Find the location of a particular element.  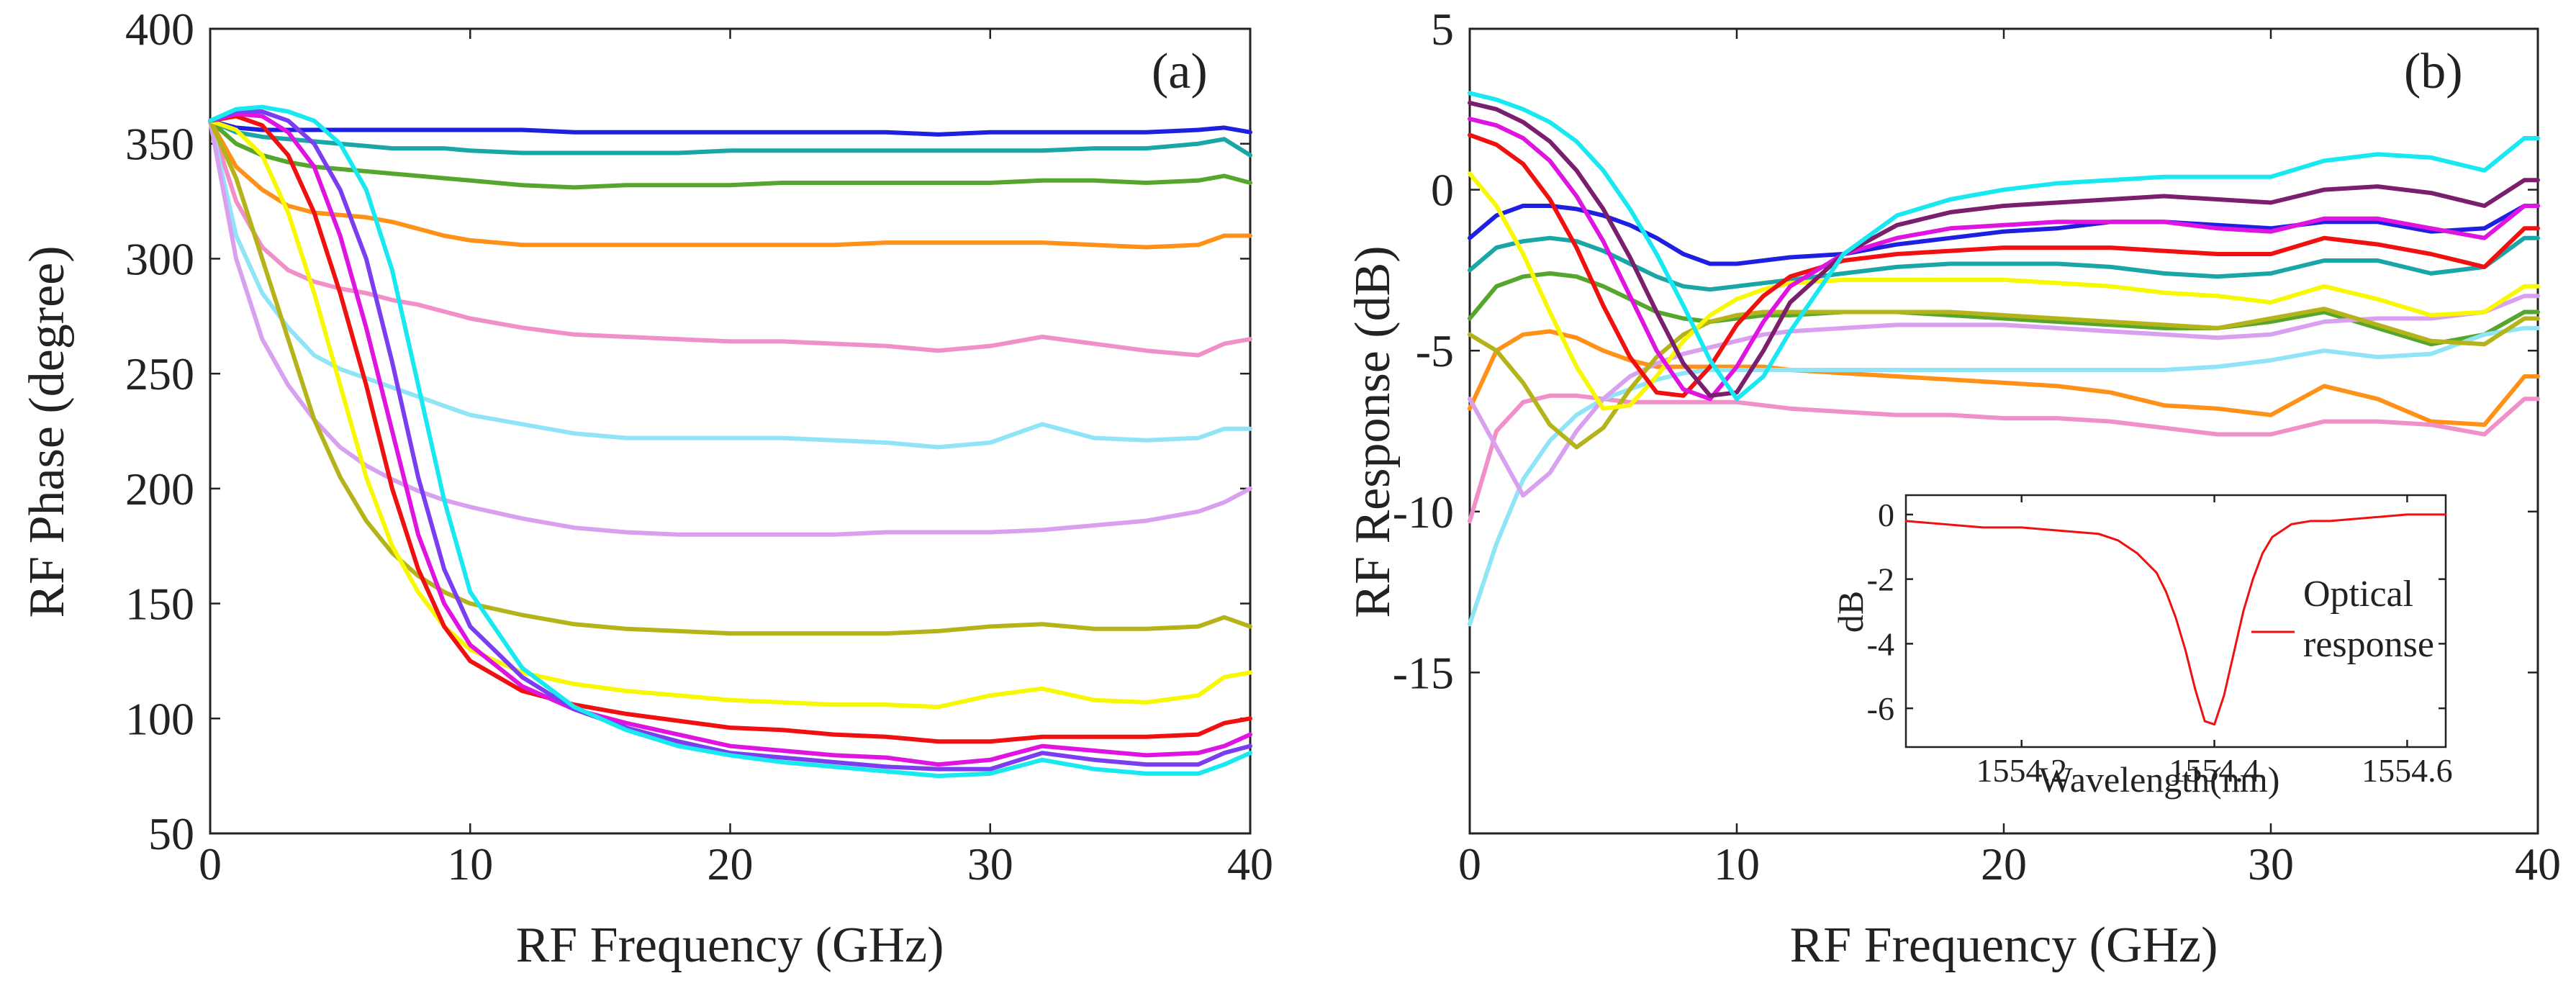

panel-b-series-red is located at coordinates (2004, 265).